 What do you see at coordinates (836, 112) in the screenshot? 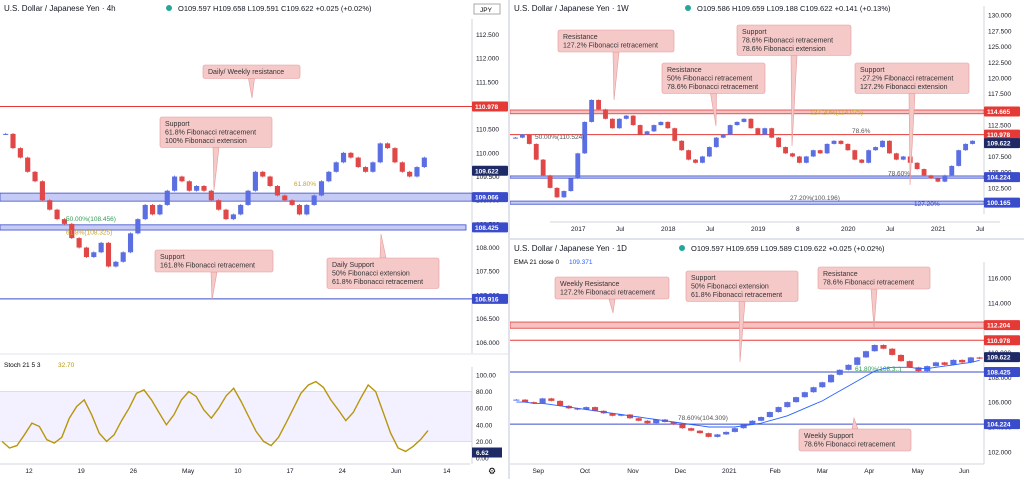
I see `fib-label: 127.20%(114.075)` at bounding box center [836, 112].